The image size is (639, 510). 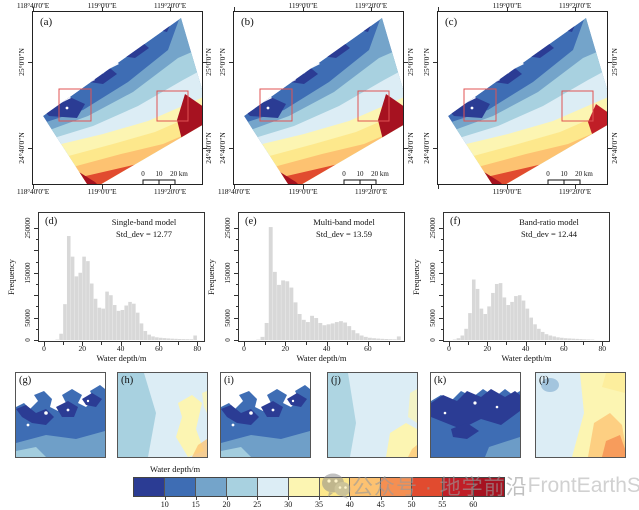 I want to click on small-panel-j, so click(x=372, y=415).